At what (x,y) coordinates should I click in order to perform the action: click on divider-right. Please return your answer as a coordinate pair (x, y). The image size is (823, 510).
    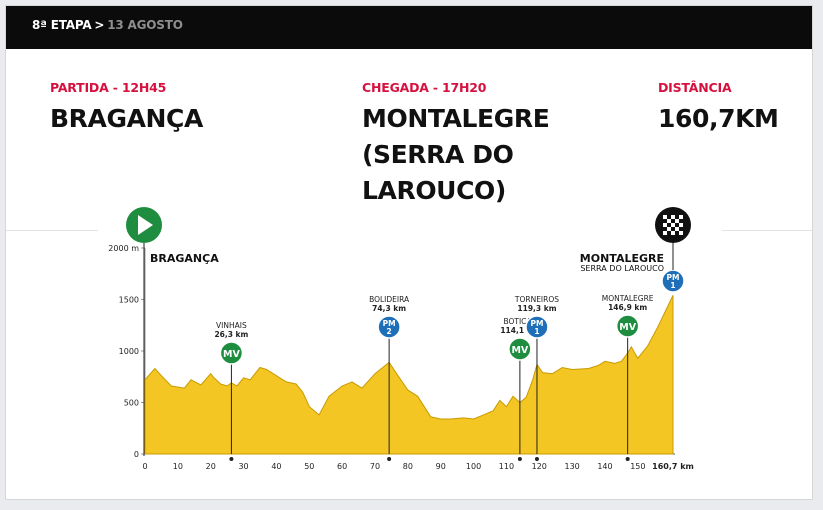
    Looking at the image, I should click on (768, 230).